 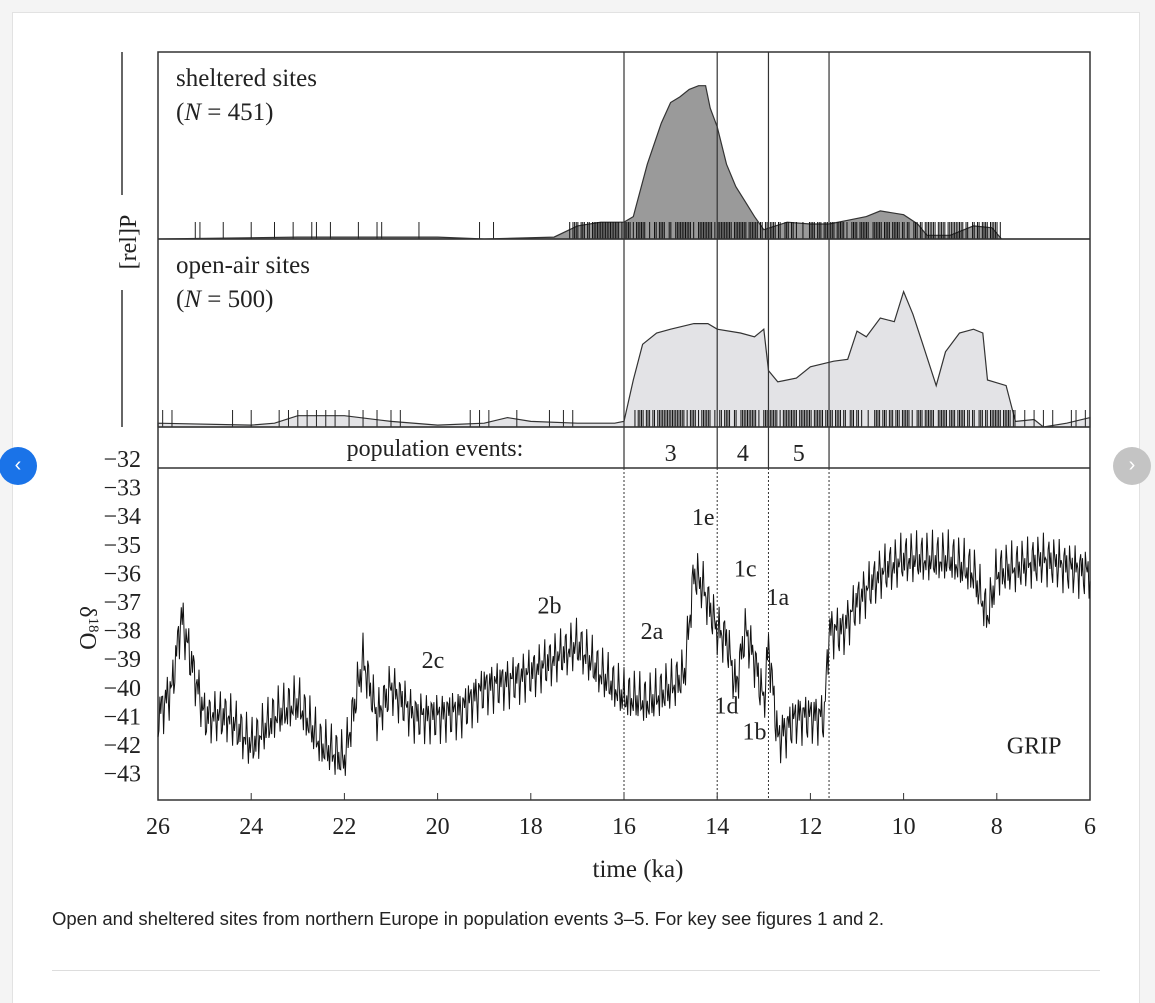 What do you see at coordinates (122, 632) in the screenshot?
I see `y-tick-label: −38` at bounding box center [122, 632].